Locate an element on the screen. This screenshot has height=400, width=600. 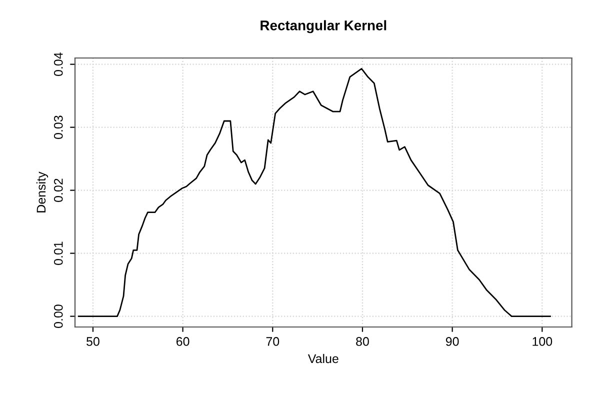
y-tick-label: 0.01 is located at coordinates (58, 253).